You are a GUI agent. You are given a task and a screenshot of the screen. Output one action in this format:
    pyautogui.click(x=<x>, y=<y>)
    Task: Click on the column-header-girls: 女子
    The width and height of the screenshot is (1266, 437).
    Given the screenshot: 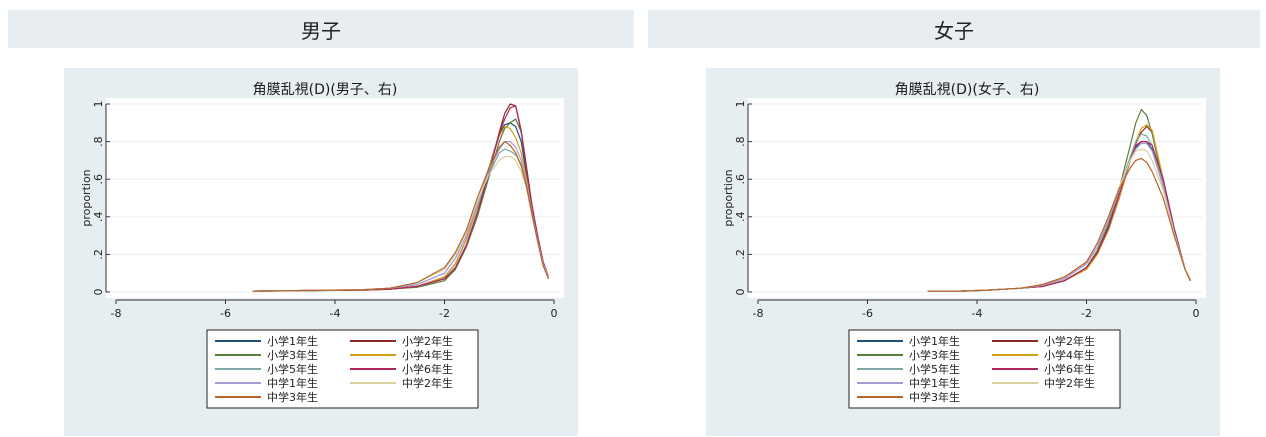 What is the action you would take?
    pyautogui.click(x=954, y=29)
    